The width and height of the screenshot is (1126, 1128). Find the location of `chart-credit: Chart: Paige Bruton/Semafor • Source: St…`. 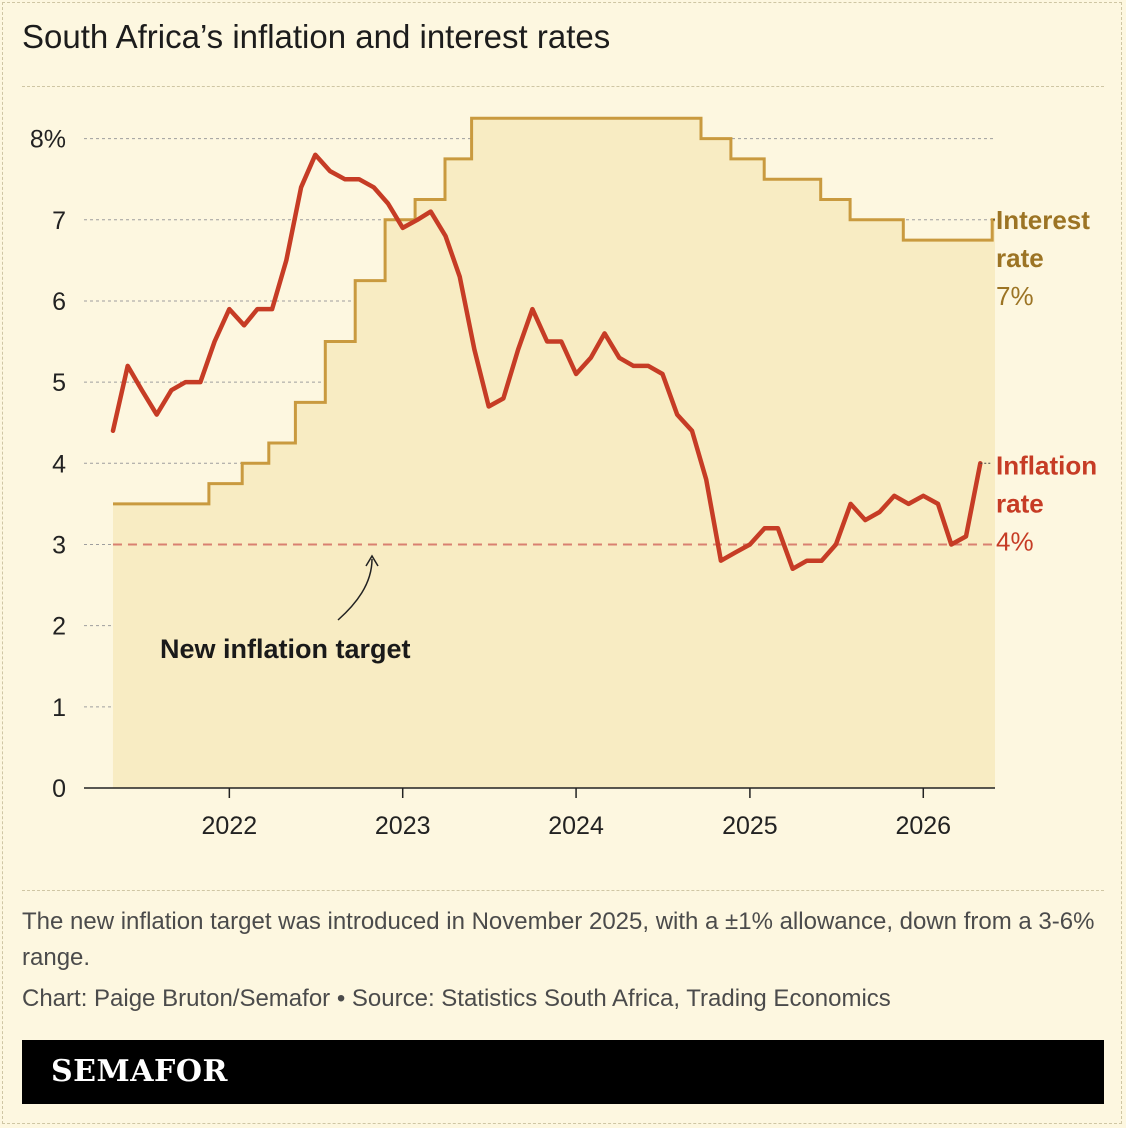

chart-credit: Chart: Paige Bruton/Semafor • Source: St… is located at coordinates (456, 998).